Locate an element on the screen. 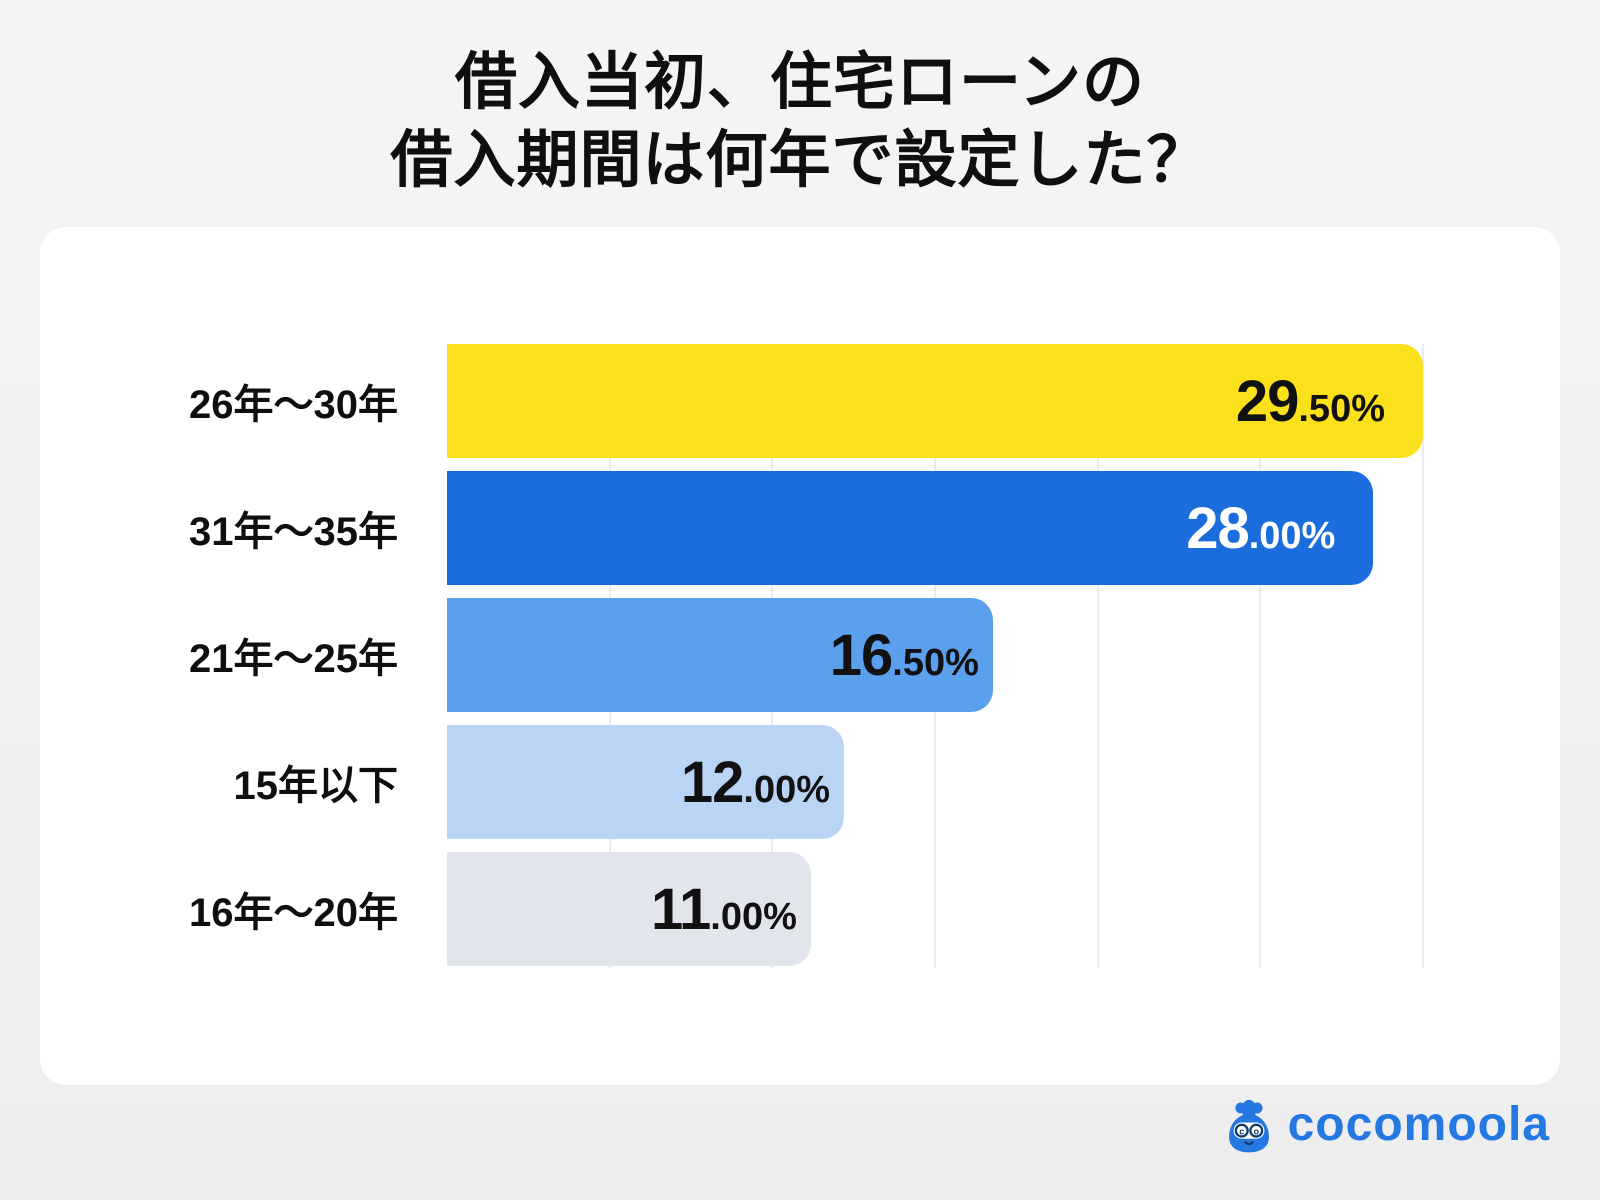 The height and width of the screenshot is (1200, 1600). chart-title-line1: 借入当初、住宅ローンの is located at coordinates (800, 82).